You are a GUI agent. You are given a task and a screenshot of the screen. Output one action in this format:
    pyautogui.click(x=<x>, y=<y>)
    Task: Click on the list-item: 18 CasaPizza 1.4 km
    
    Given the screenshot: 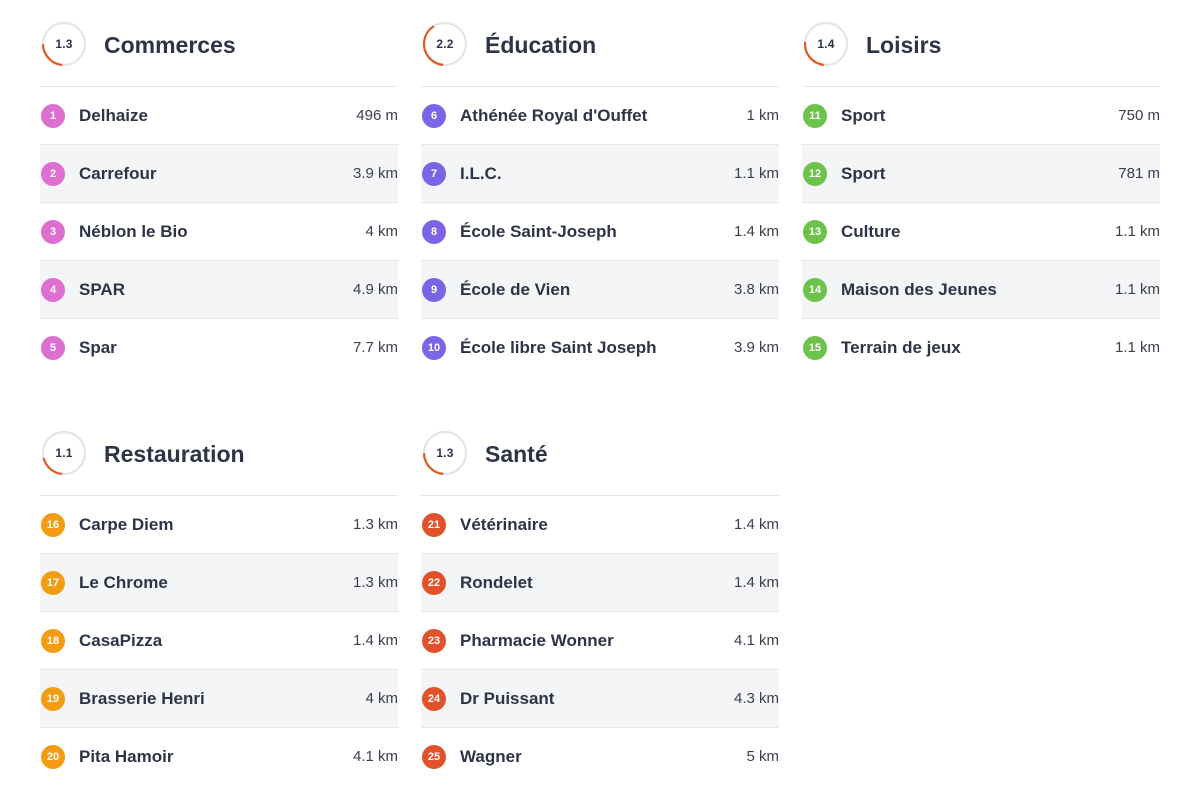 What is the action you would take?
    pyautogui.click(x=219, y=641)
    